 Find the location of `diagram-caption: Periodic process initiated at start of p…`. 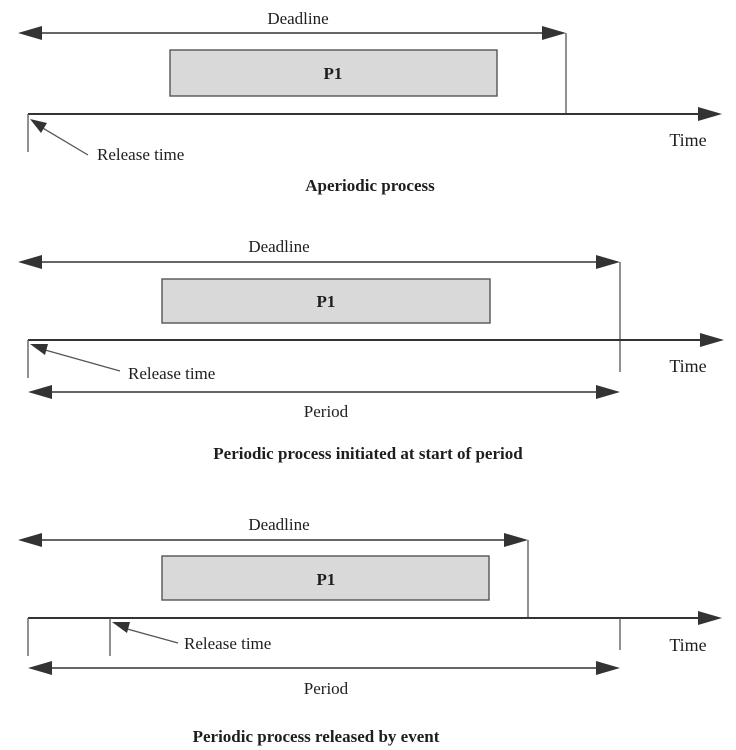

diagram-caption: Periodic process initiated at start of p… is located at coordinates (368, 453).